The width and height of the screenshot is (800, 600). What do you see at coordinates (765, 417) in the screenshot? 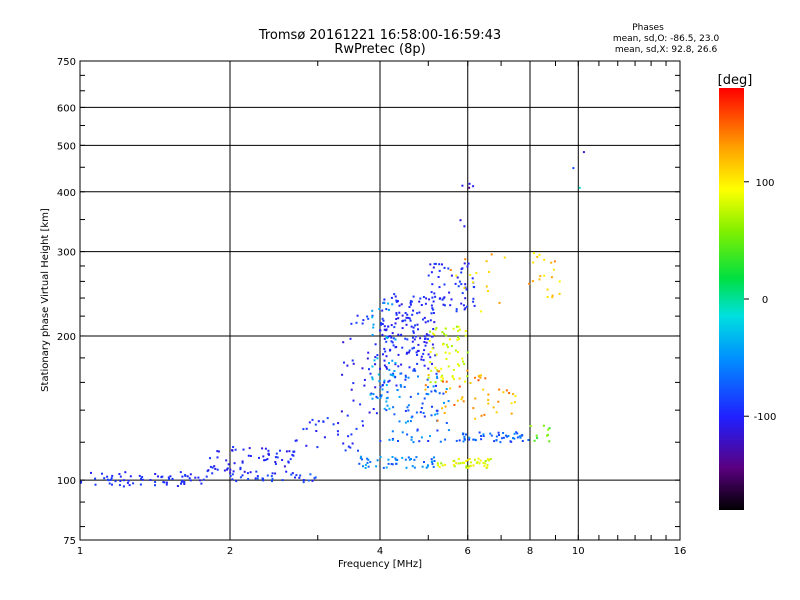
I see `colorbar-tick-label: -100` at bounding box center [765, 417].